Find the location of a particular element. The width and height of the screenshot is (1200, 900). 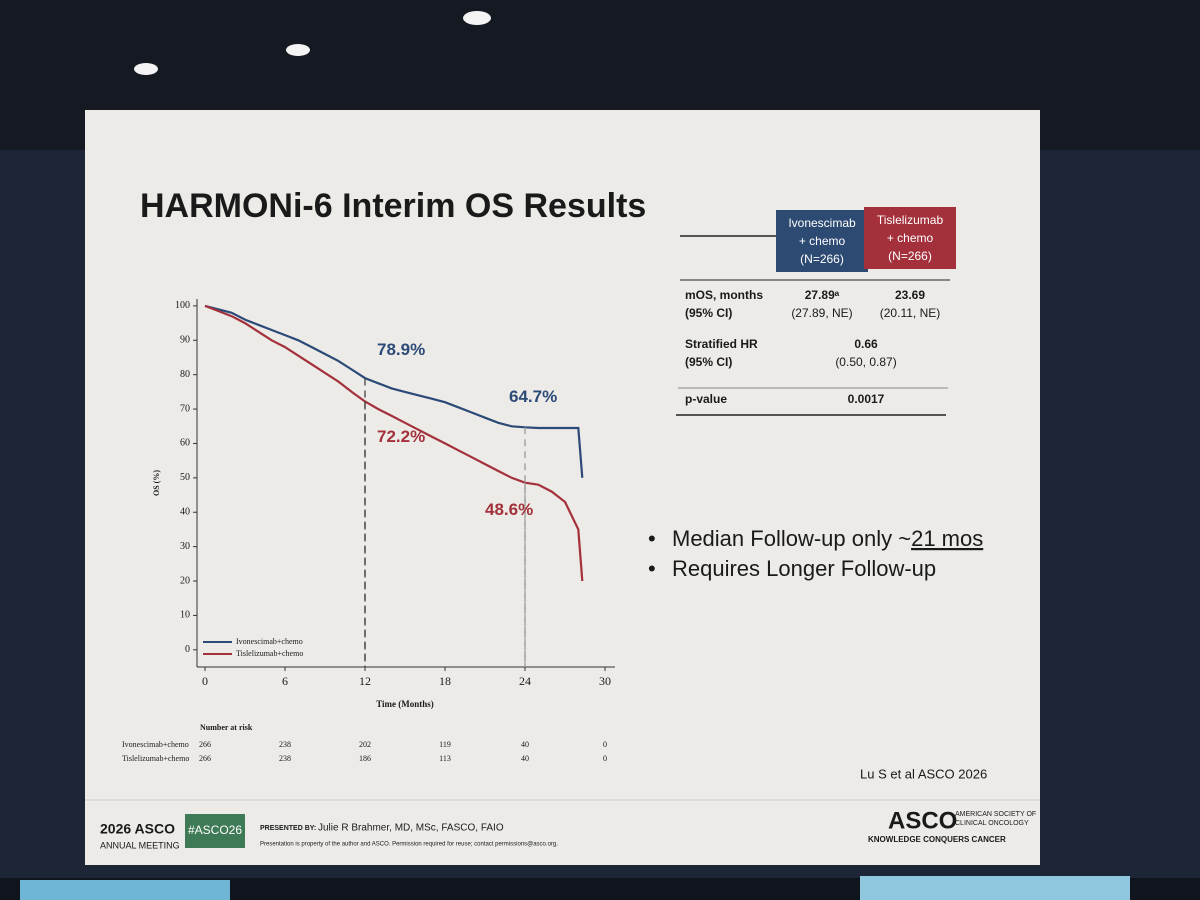

society-name: CLINICAL ONCOLOGY is located at coordinates (992, 823).